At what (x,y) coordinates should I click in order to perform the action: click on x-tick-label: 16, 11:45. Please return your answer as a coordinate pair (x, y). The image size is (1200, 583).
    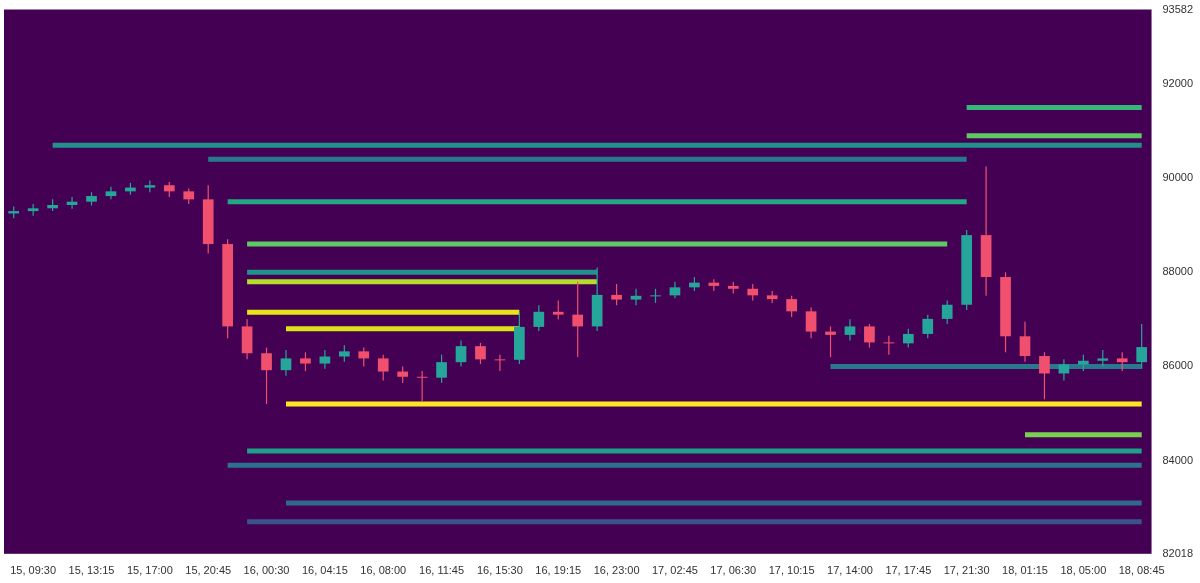
    Looking at the image, I should click on (442, 570).